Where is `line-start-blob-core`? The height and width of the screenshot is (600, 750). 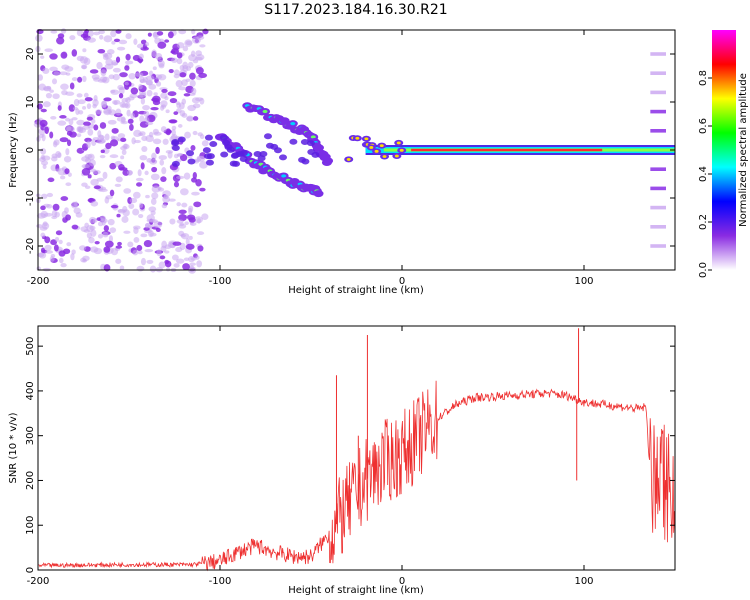 line-start-blob-core is located at coordinates (384, 156).